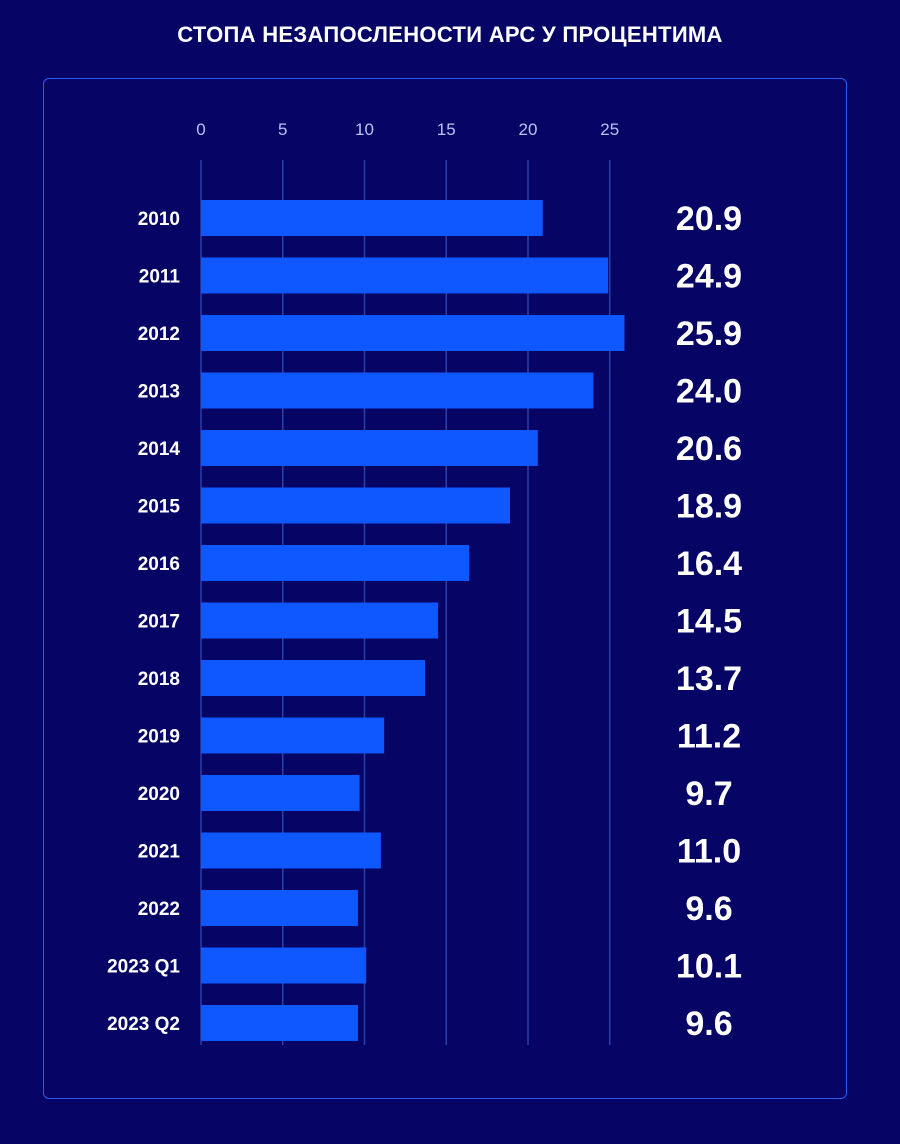 This screenshot has height=1144, width=900. Describe the element at coordinates (159, 909) in the screenshot. I see `category-label: 2022` at that location.